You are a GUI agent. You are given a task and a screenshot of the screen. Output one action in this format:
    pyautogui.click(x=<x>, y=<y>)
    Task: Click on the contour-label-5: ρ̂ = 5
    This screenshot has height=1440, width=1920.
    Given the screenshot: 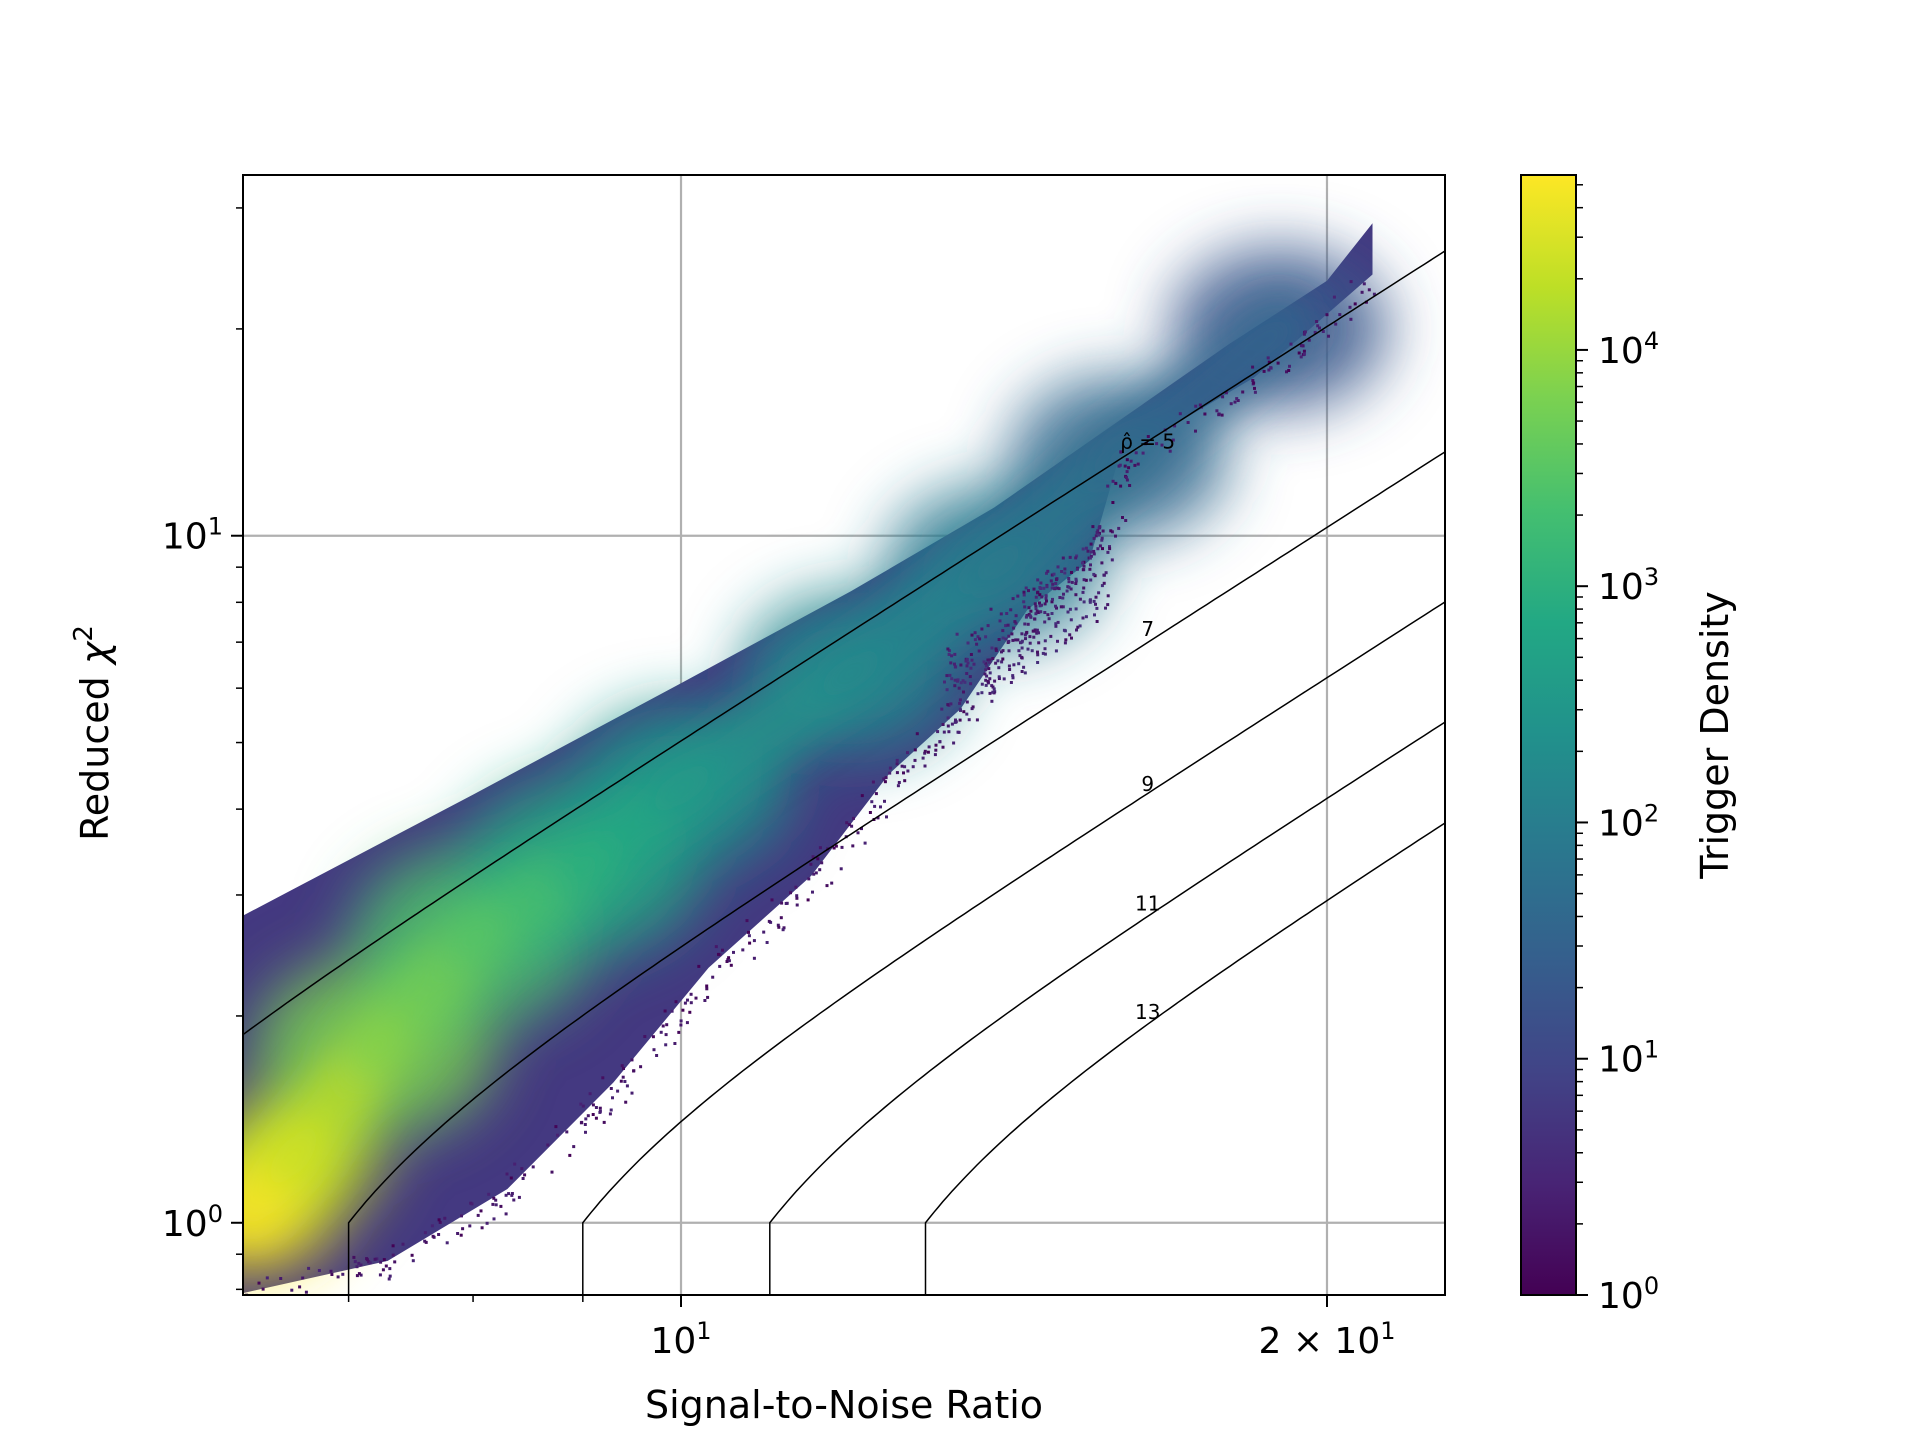 What is the action you would take?
    pyautogui.click(x=1147, y=441)
    